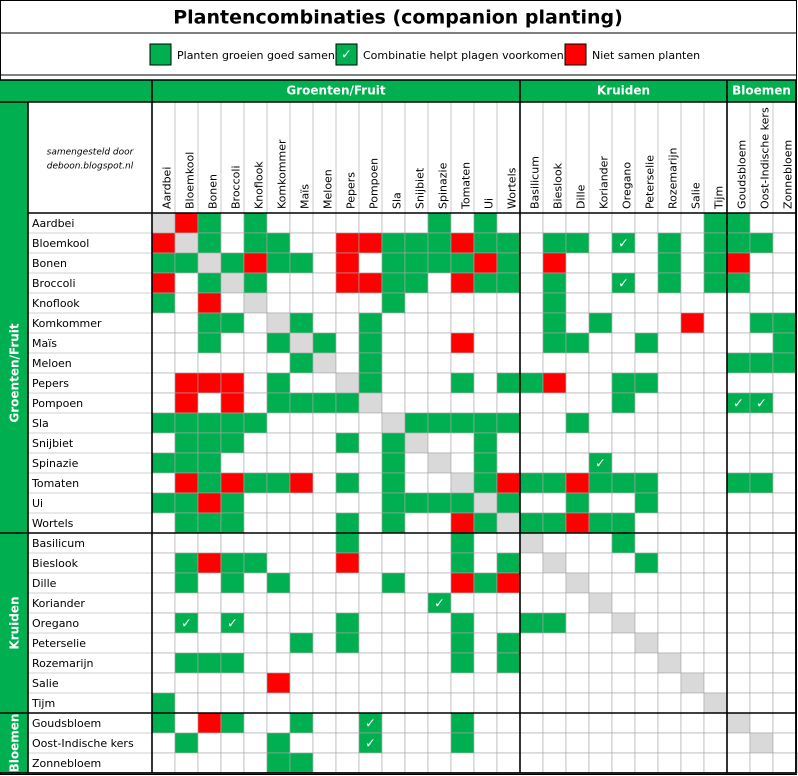 The image size is (798, 776). I want to click on row-label: Pepers, so click(50, 383).